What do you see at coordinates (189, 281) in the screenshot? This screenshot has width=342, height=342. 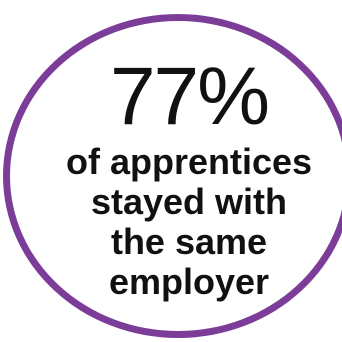 I see `stat-caption-line: employer` at bounding box center [189, 281].